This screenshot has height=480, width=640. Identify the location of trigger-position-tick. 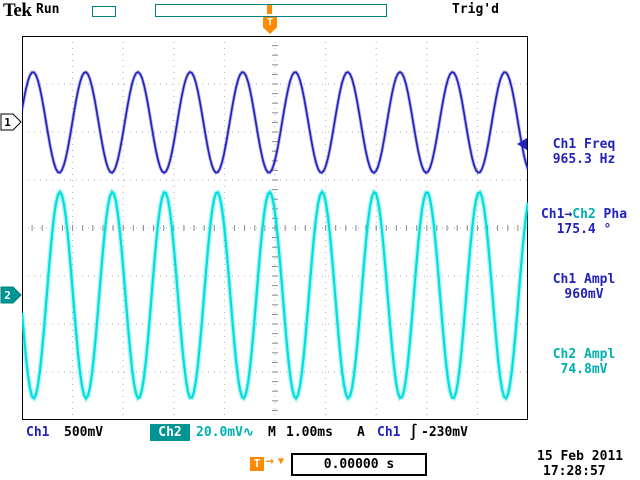
(269, 9).